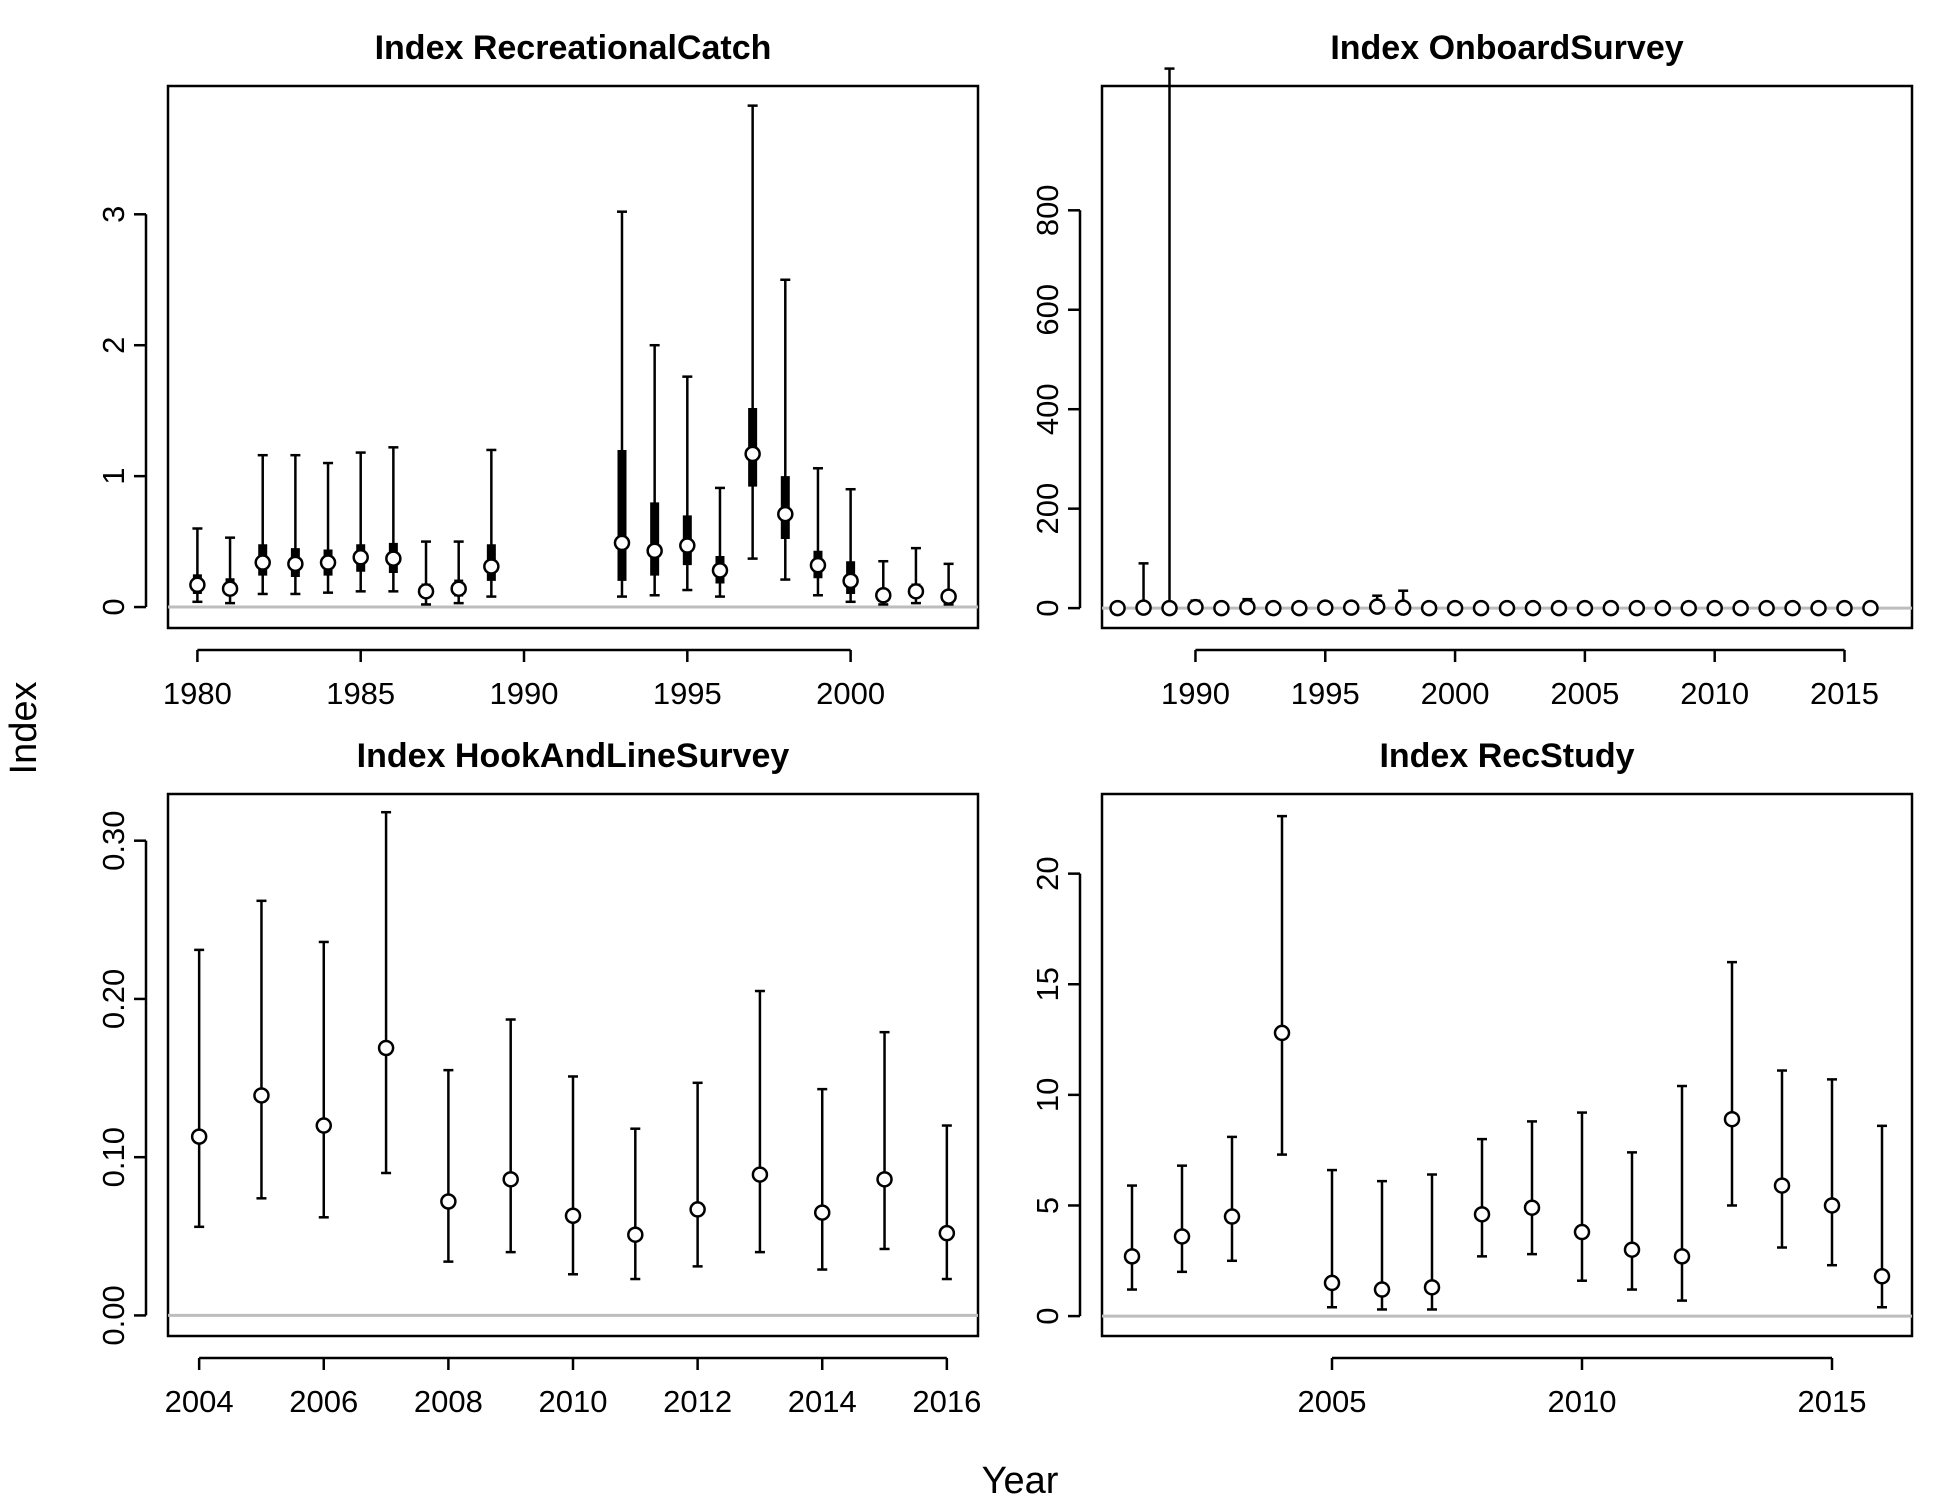 This screenshot has height=1500, width=1950. I want to click on y-tick-label: 0.00, so click(113, 1315).